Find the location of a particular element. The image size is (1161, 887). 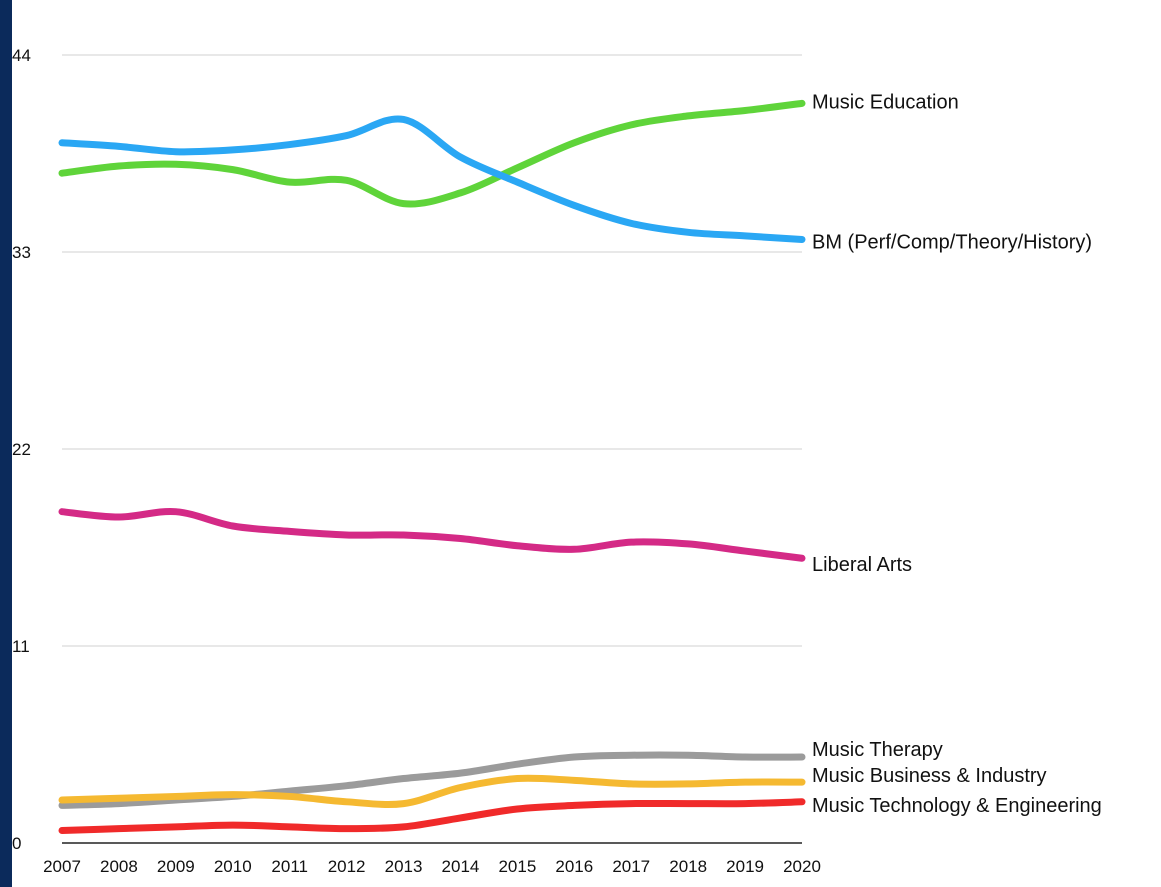

x-tick-label-2014: 2014 is located at coordinates (461, 866).